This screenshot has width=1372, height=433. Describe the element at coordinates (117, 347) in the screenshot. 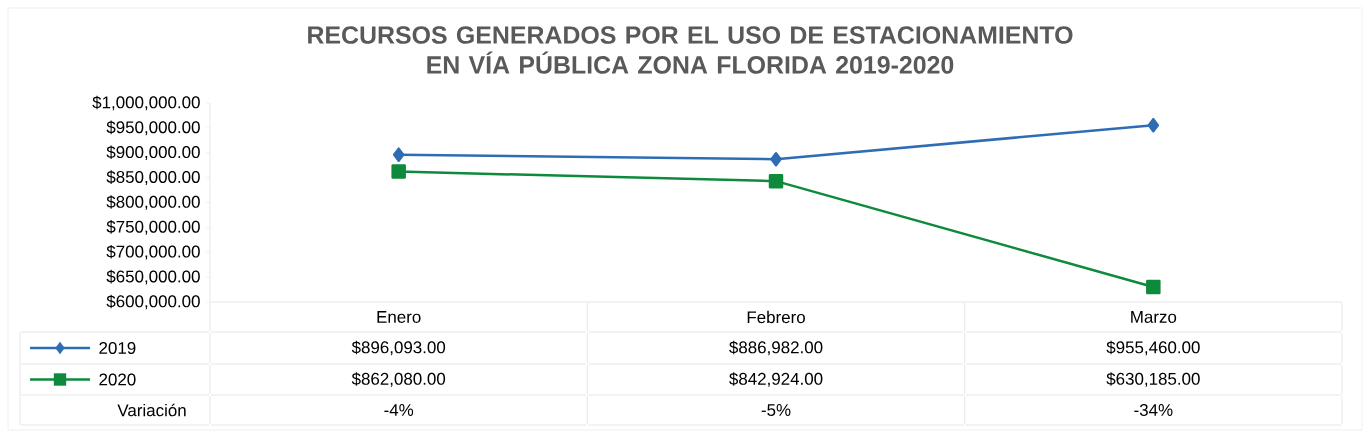

I see `legend-label: 2019` at that location.